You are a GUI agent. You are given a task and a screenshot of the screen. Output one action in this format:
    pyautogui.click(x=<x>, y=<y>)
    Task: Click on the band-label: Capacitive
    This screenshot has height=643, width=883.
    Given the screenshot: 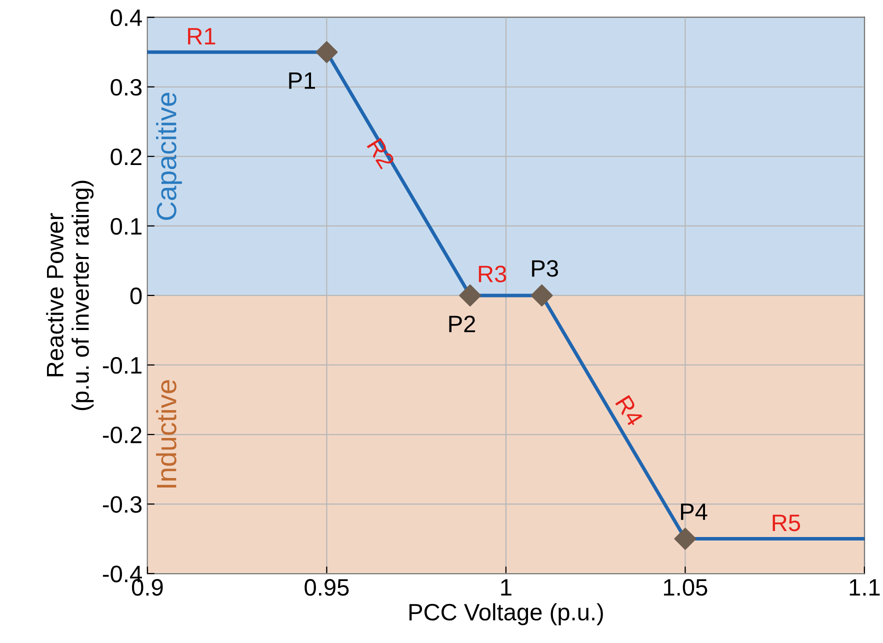 What is the action you would take?
    pyautogui.click(x=169, y=156)
    